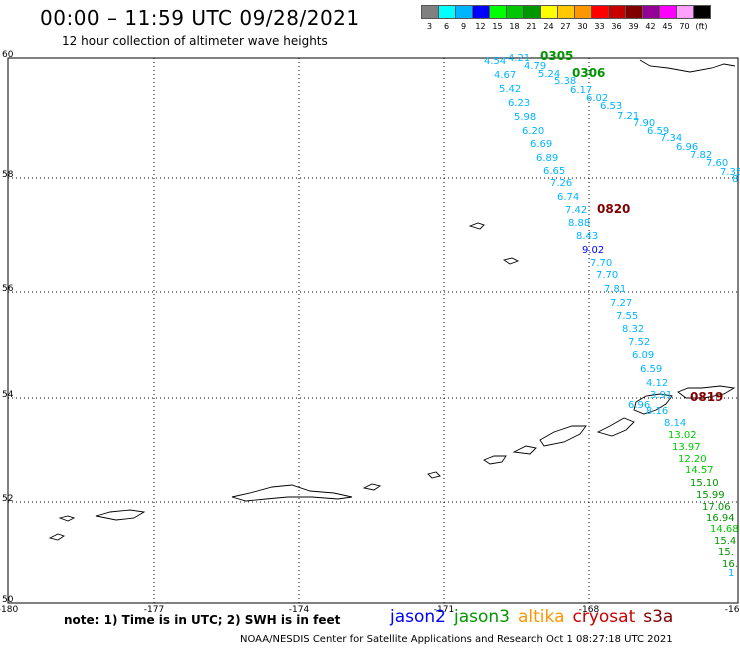  Describe the element at coordinates (579, 223) in the screenshot. I see `wave-height-value: 8.88` at that location.